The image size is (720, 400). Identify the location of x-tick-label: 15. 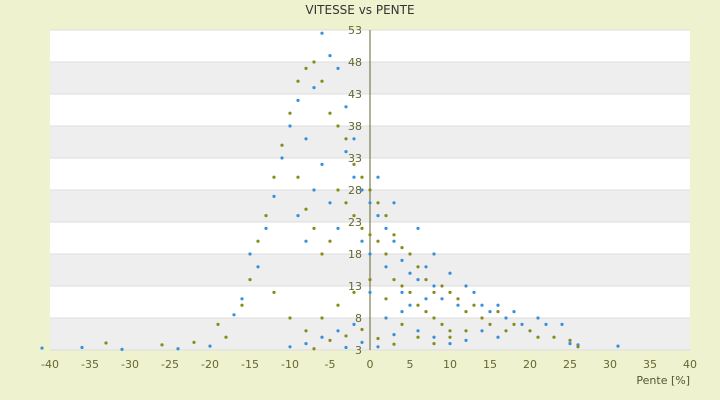
(490, 364).